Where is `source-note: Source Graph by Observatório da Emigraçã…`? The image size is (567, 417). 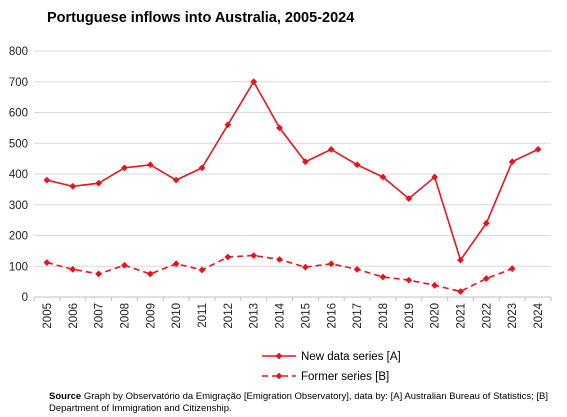
source-note: Source Graph by Observatório da Emigraçã… is located at coordinates (299, 402).